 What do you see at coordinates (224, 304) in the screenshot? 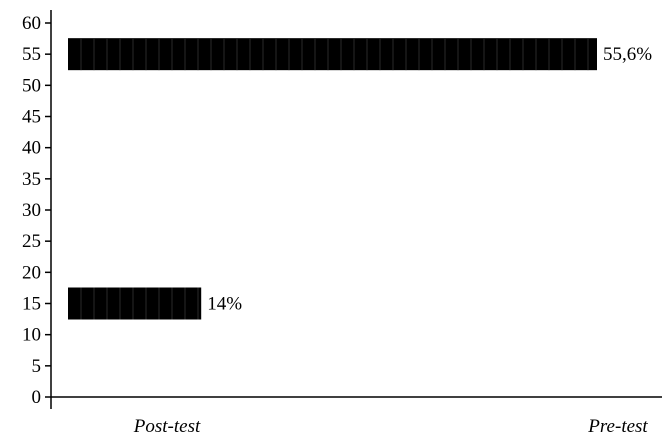
I see `bar-value-label-0: 14%` at bounding box center [224, 304].